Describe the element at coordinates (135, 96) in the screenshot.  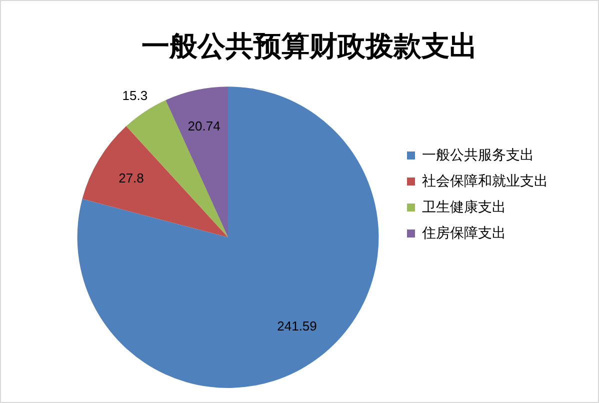
I see `data-label: 15.3` at that location.